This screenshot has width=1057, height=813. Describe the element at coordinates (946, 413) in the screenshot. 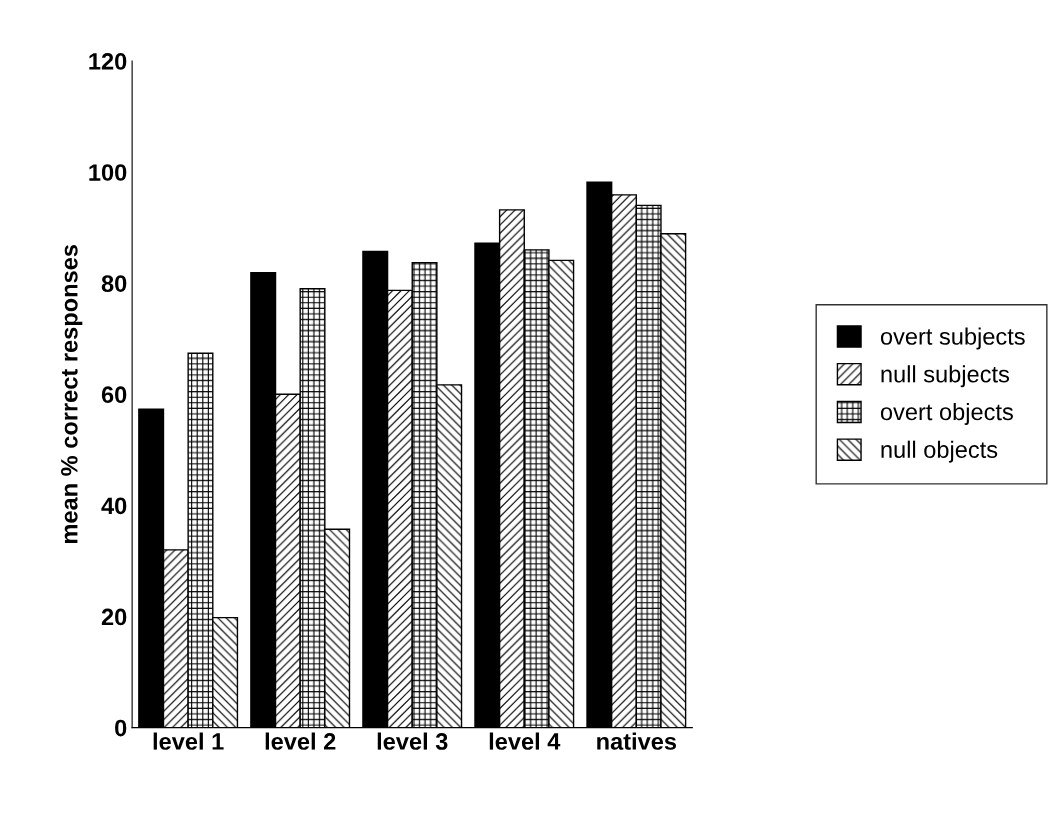

I see `legend-label: overt objects` at that location.